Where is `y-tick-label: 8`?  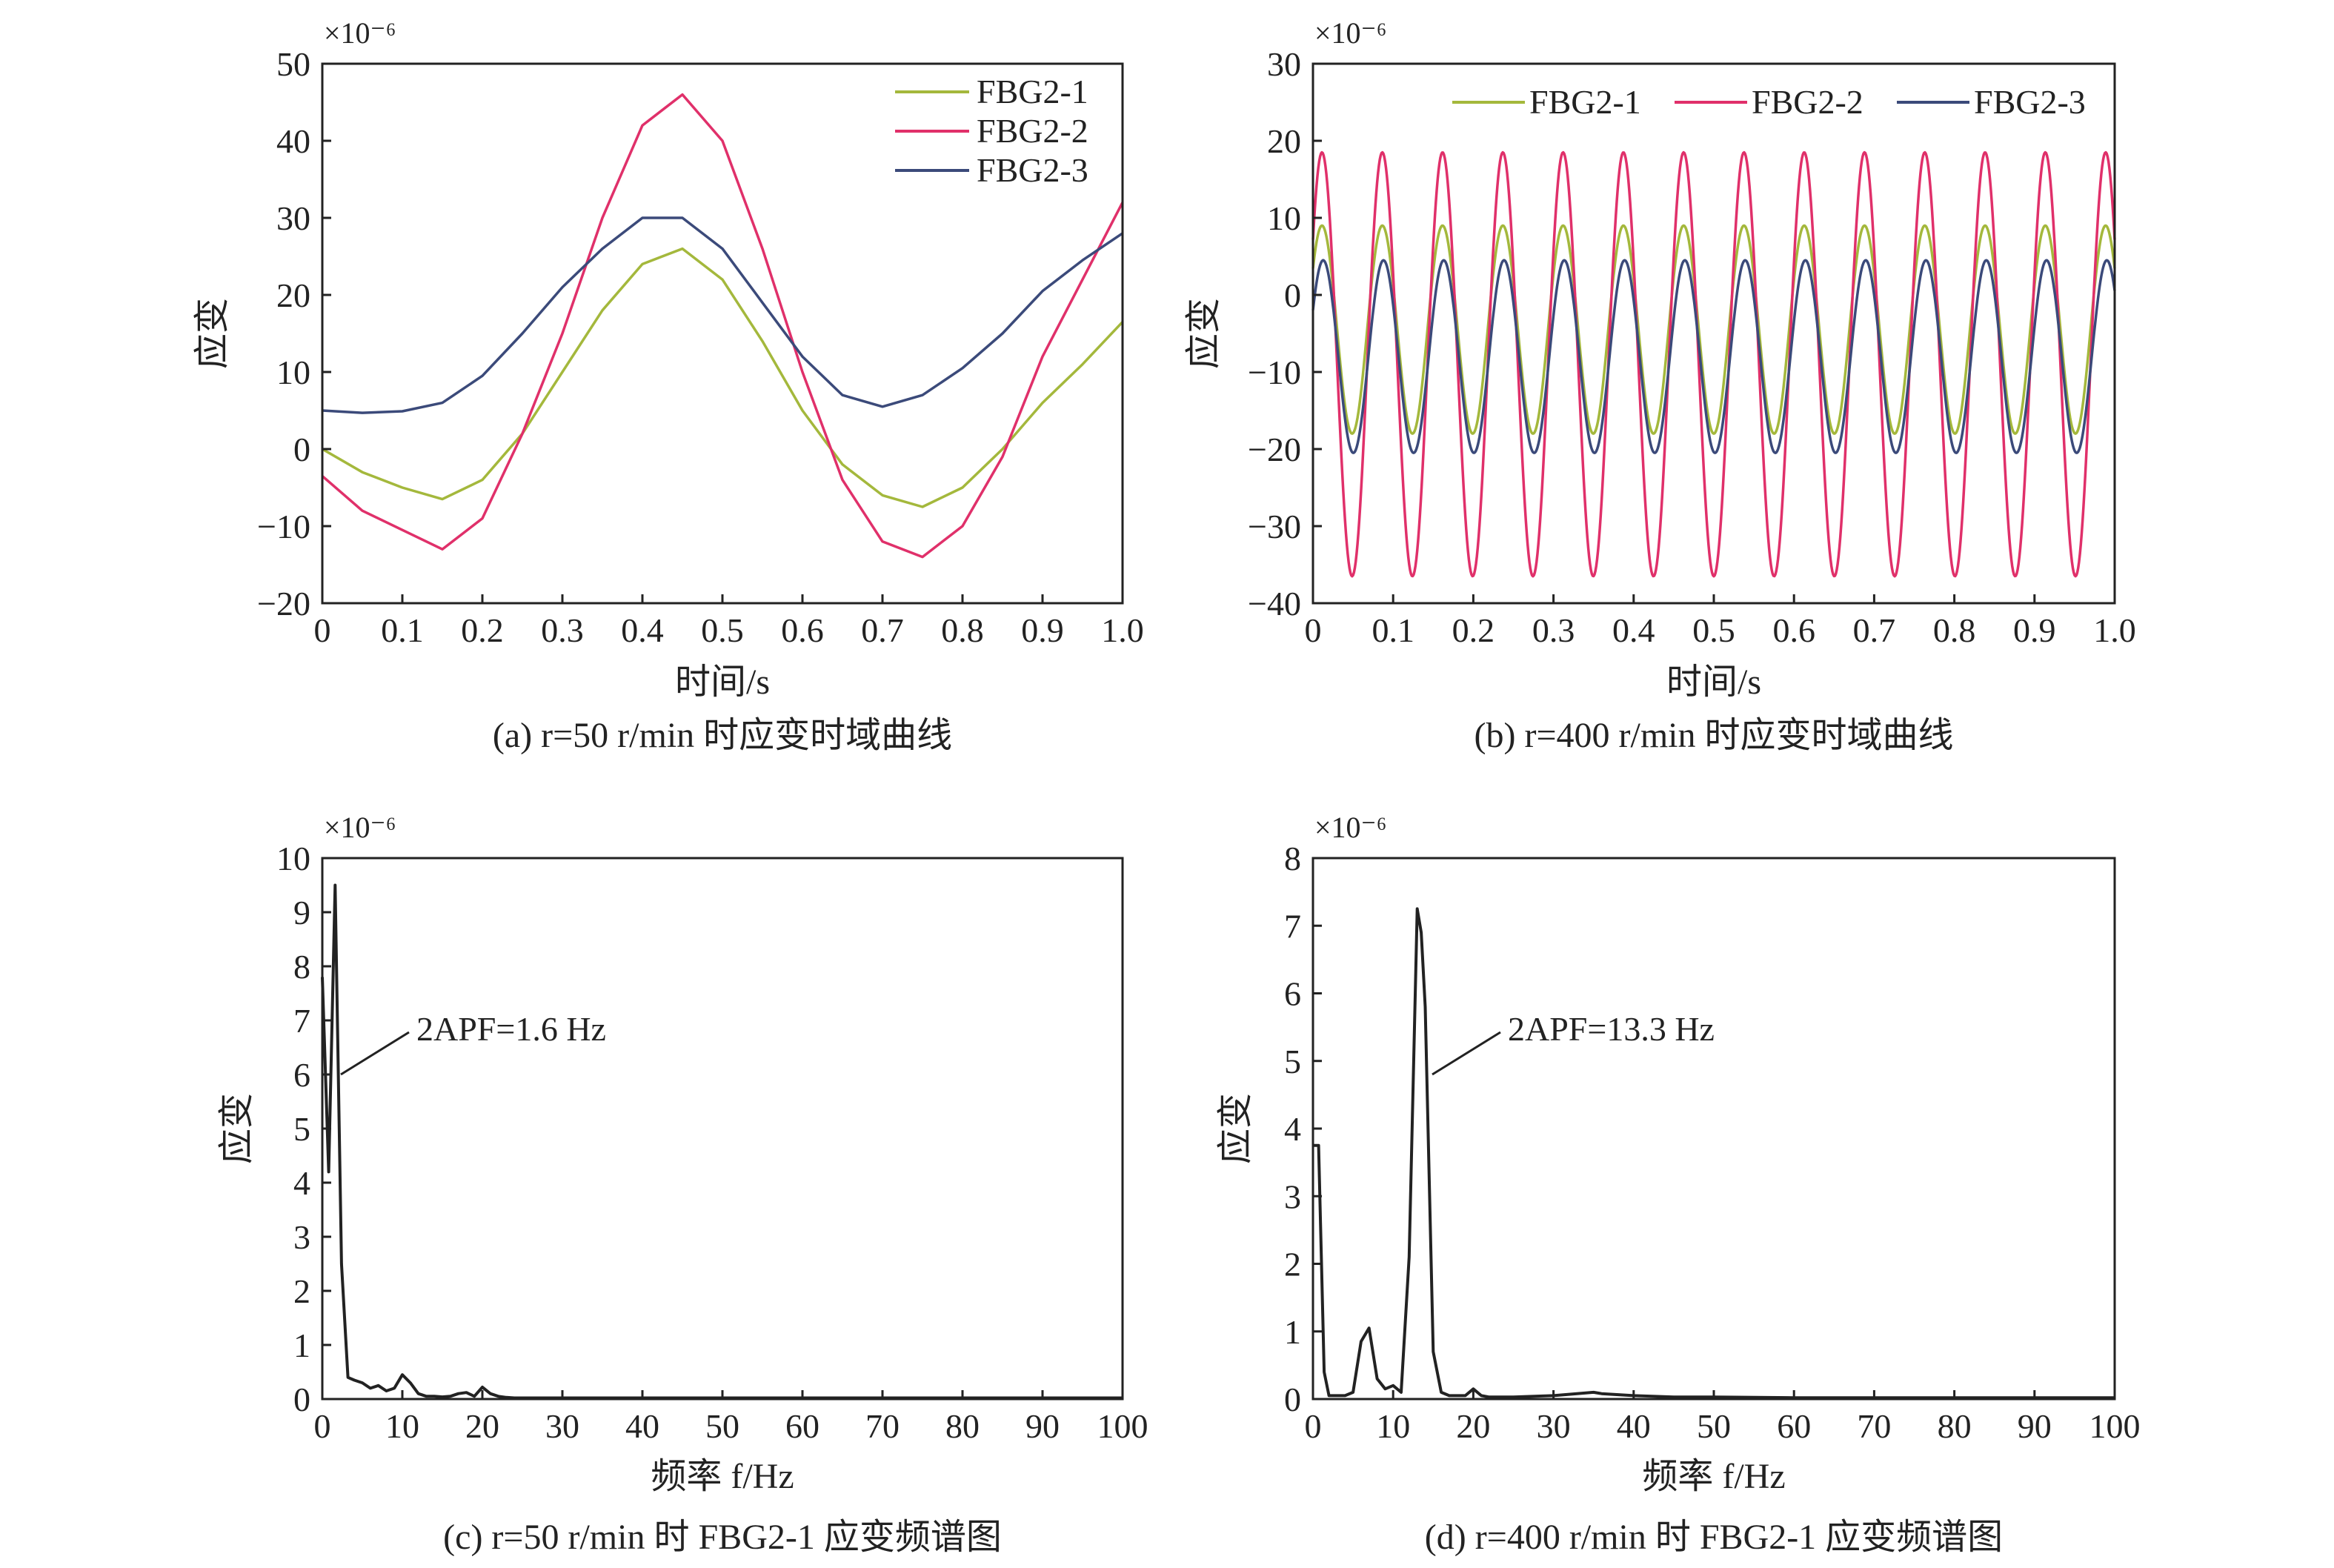
y-tick-label: 8 is located at coordinates (1292, 858).